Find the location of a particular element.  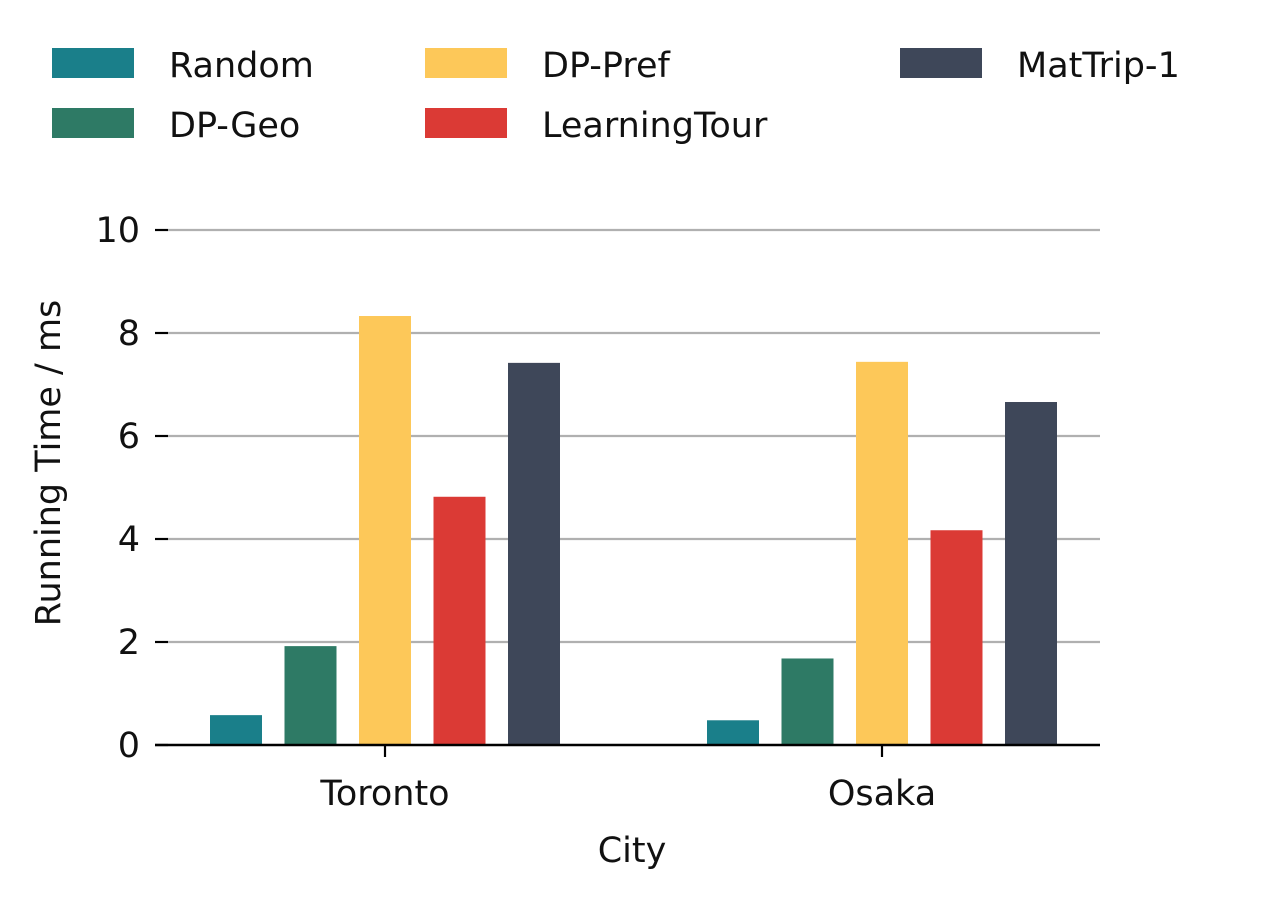

bar-dp-geo-osaka is located at coordinates (807, 701).